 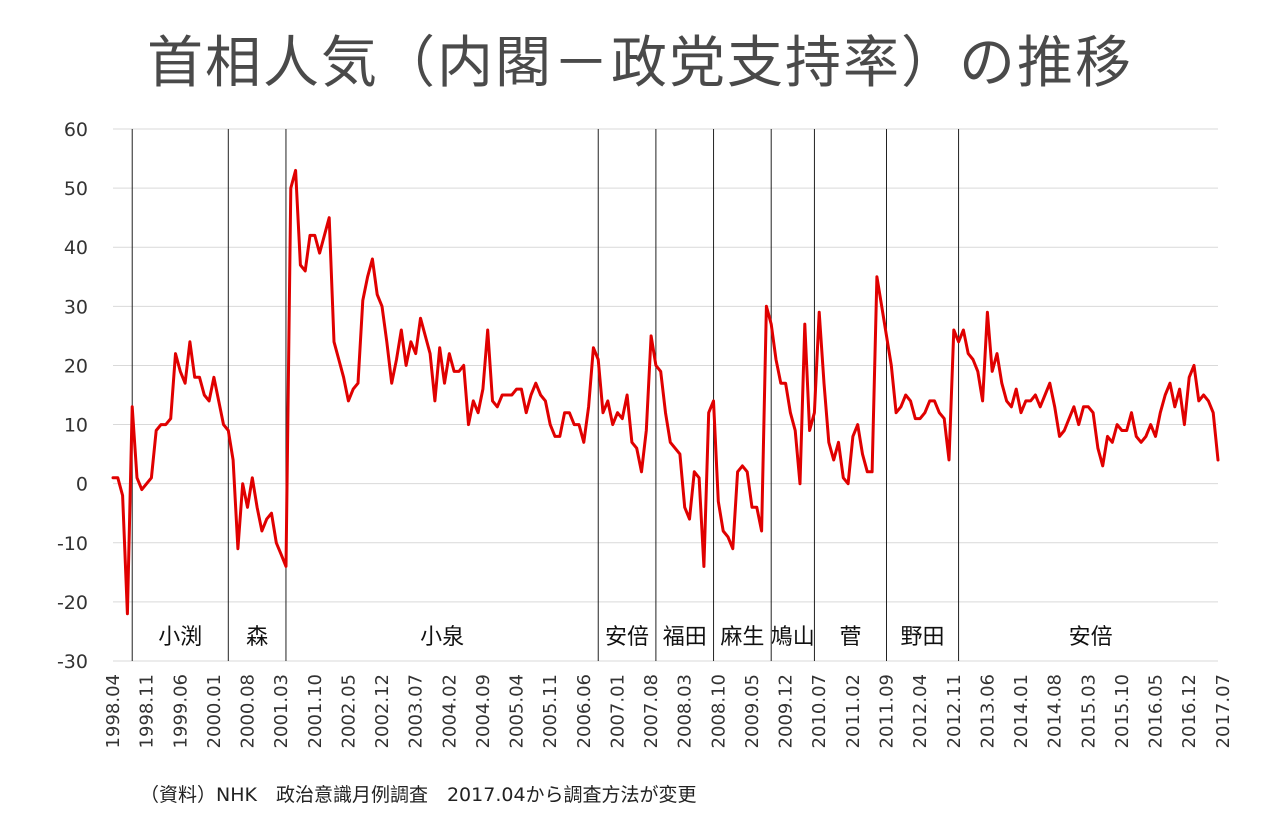 What do you see at coordinates (685, 711) in the screenshot?
I see `x-tick-label: 2008.03` at bounding box center [685, 711].